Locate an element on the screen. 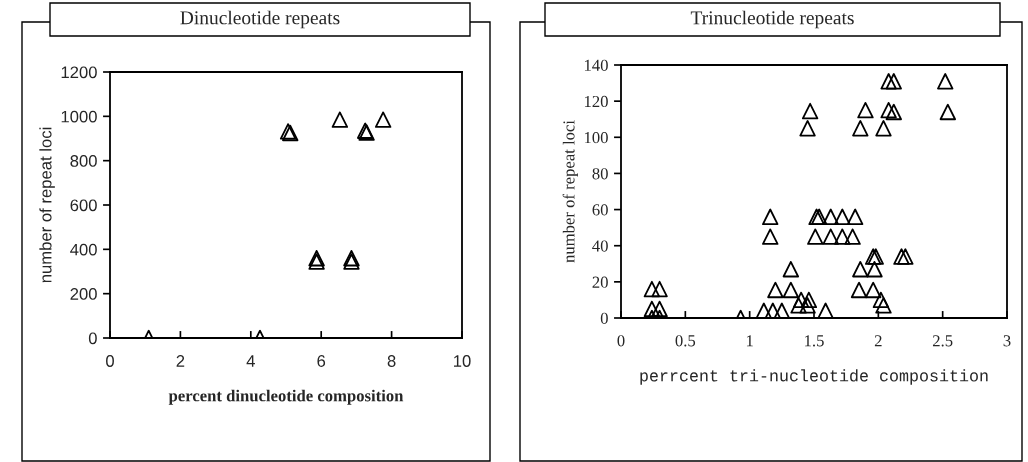 This screenshot has height=462, width=1028. x-tick-label: 10 is located at coordinates (462, 361).